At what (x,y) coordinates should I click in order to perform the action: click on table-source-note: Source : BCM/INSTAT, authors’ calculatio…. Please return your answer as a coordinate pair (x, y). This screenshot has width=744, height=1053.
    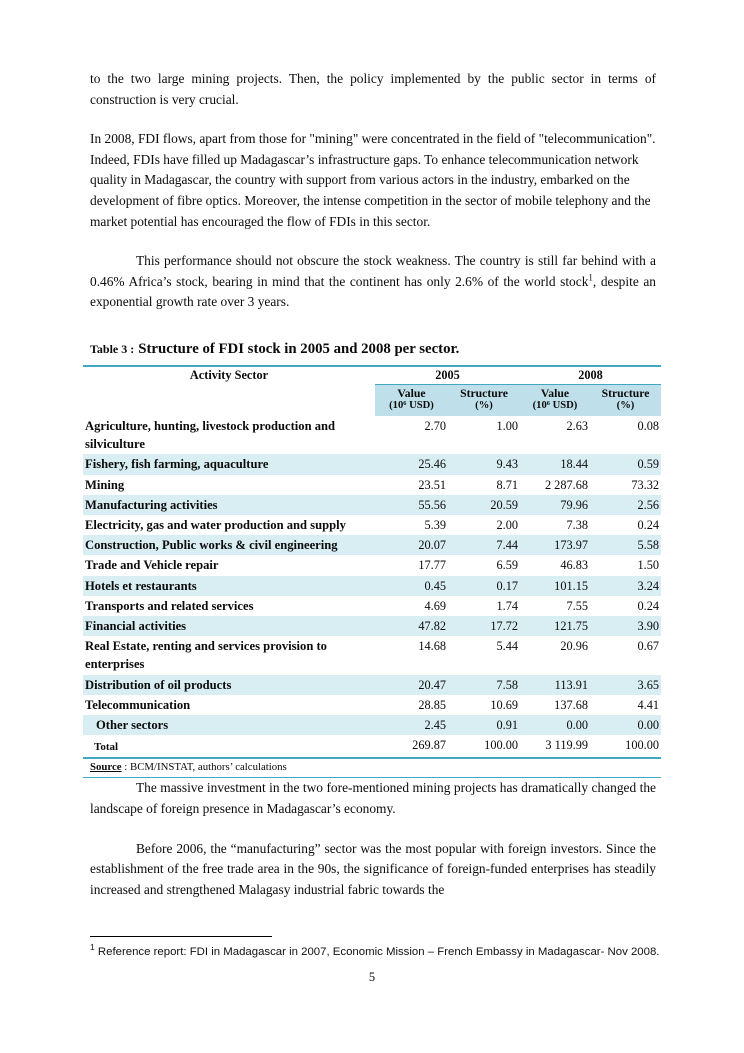
    Looking at the image, I should click on (372, 769).